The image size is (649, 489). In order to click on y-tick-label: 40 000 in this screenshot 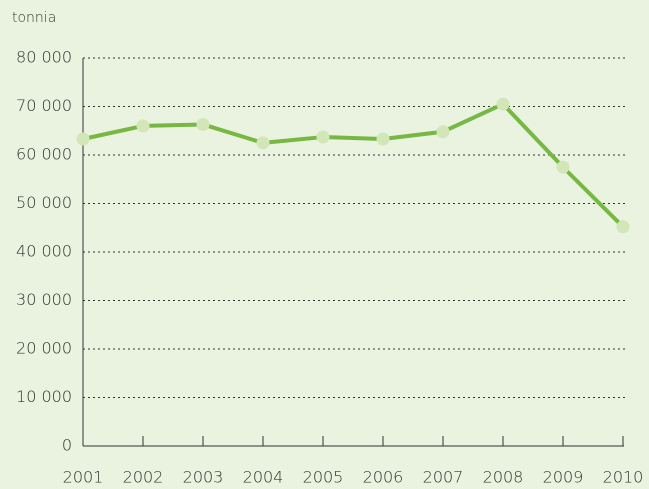, I will do `click(44, 251)`.